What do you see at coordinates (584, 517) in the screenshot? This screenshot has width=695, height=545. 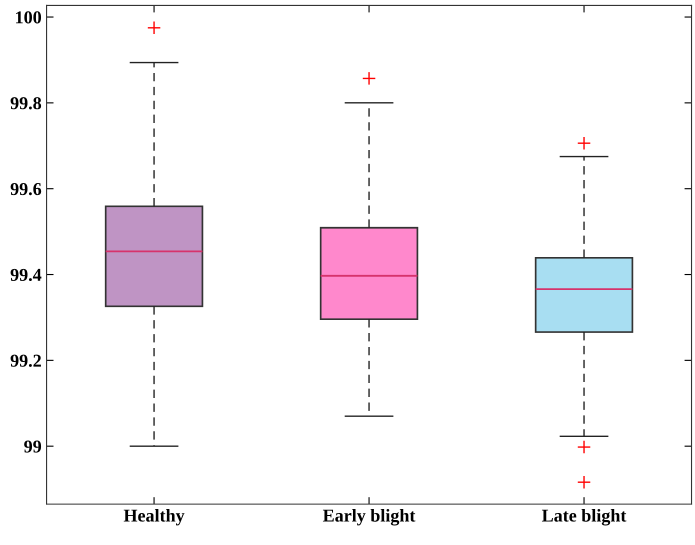 I see `x-tick-label: Late blight` at bounding box center [584, 517].